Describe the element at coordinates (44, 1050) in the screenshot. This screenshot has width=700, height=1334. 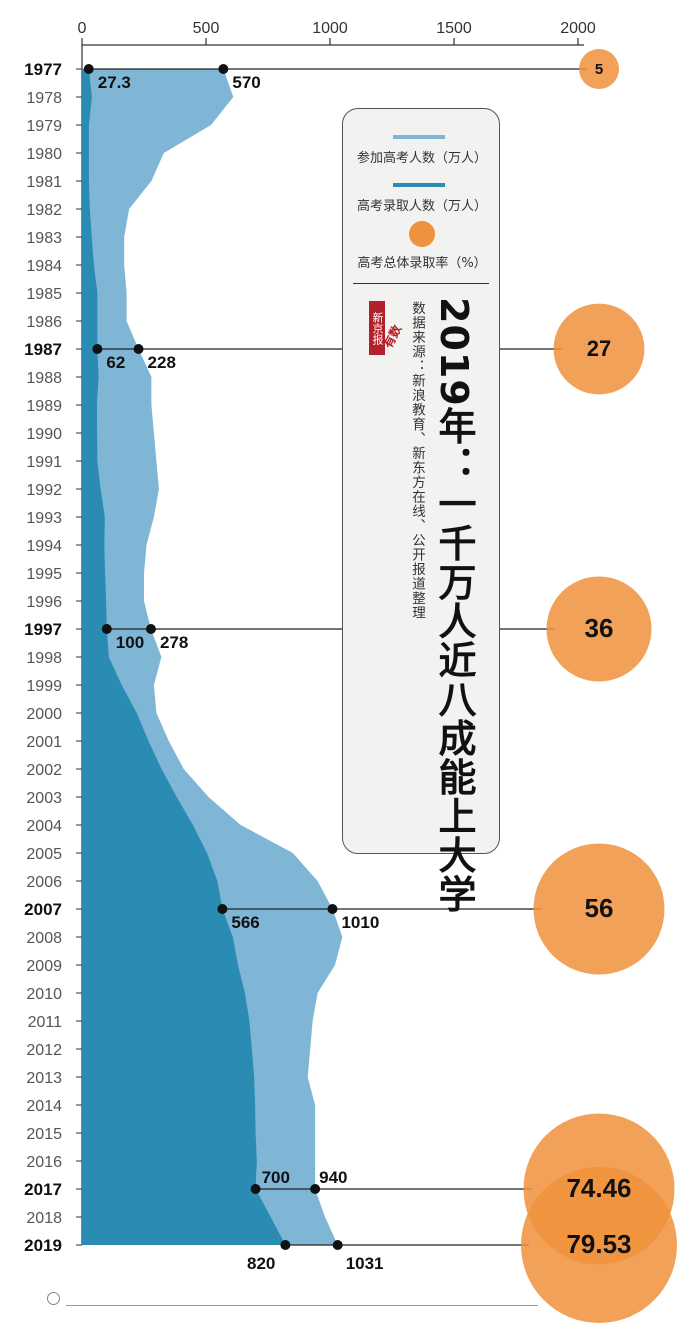
I see `year-label: 2012` at that location.